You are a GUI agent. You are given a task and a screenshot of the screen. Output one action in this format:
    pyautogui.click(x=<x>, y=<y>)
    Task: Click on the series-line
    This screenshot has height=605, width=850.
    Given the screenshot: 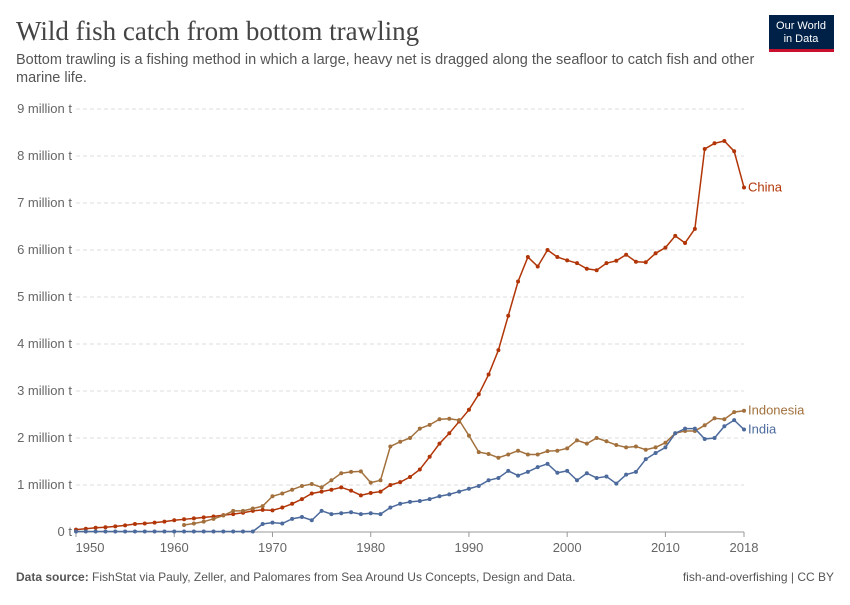 What is the action you would take?
    pyautogui.click(x=464, y=467)
    